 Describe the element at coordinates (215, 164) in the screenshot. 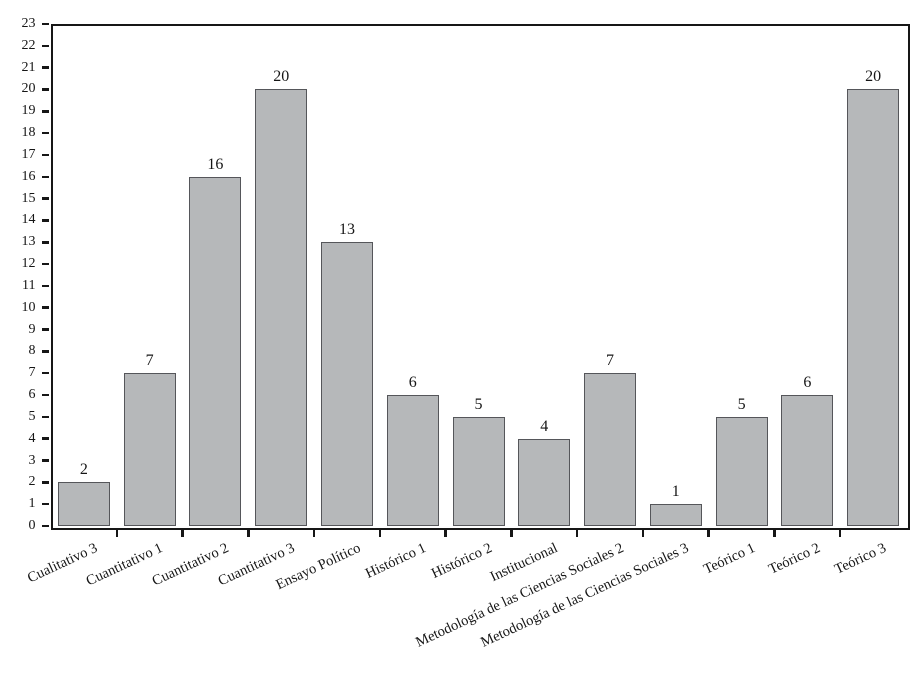

I see `bar-value-label: 16` at that location.